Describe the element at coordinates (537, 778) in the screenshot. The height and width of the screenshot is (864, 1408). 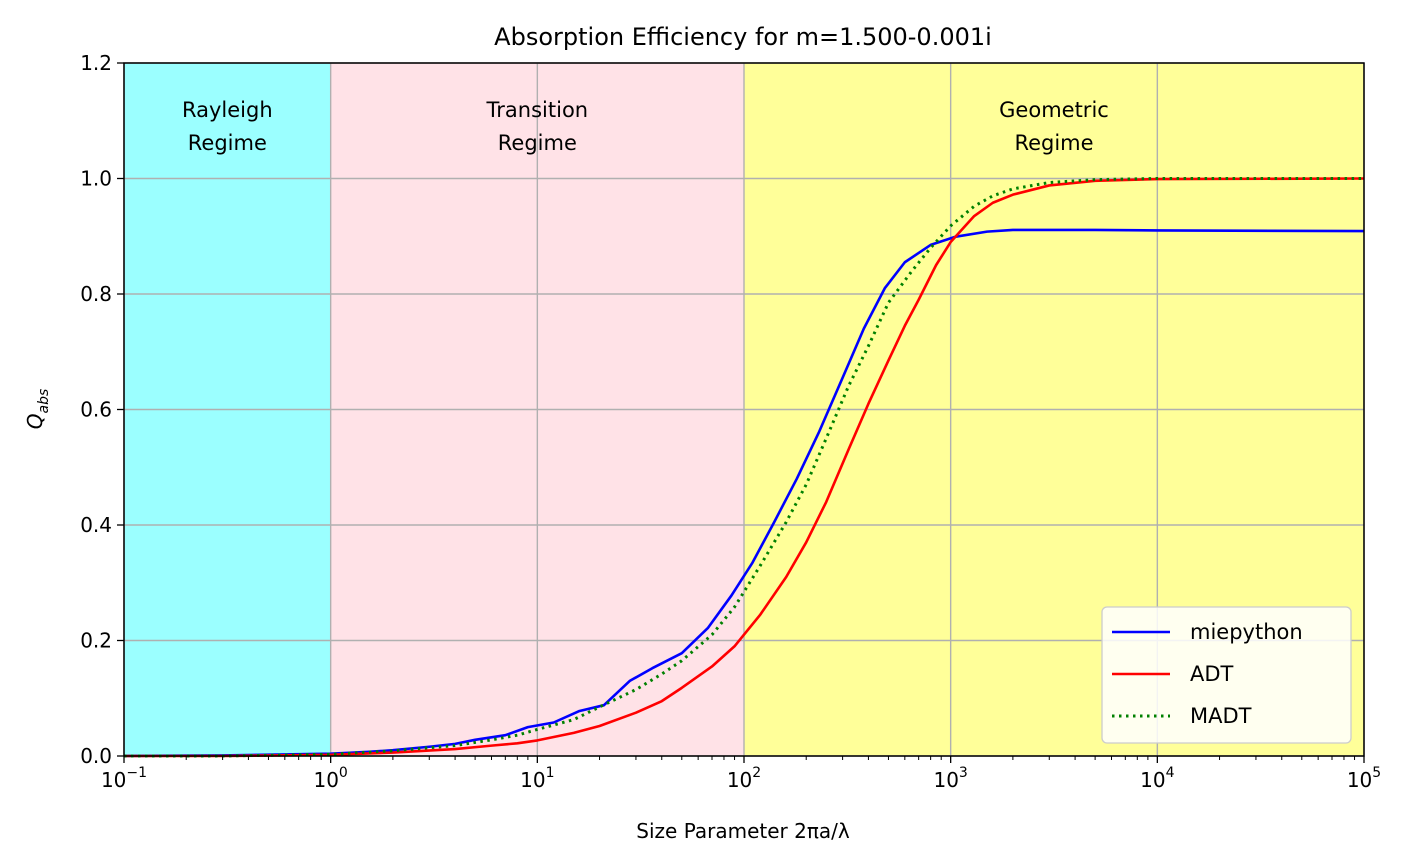
I see `x-tick-label: 10¹` at that location.